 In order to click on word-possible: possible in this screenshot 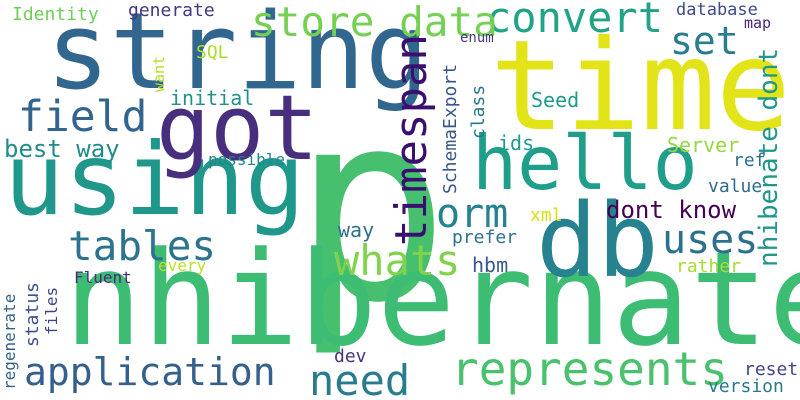, I will do `click(247, 159)`.